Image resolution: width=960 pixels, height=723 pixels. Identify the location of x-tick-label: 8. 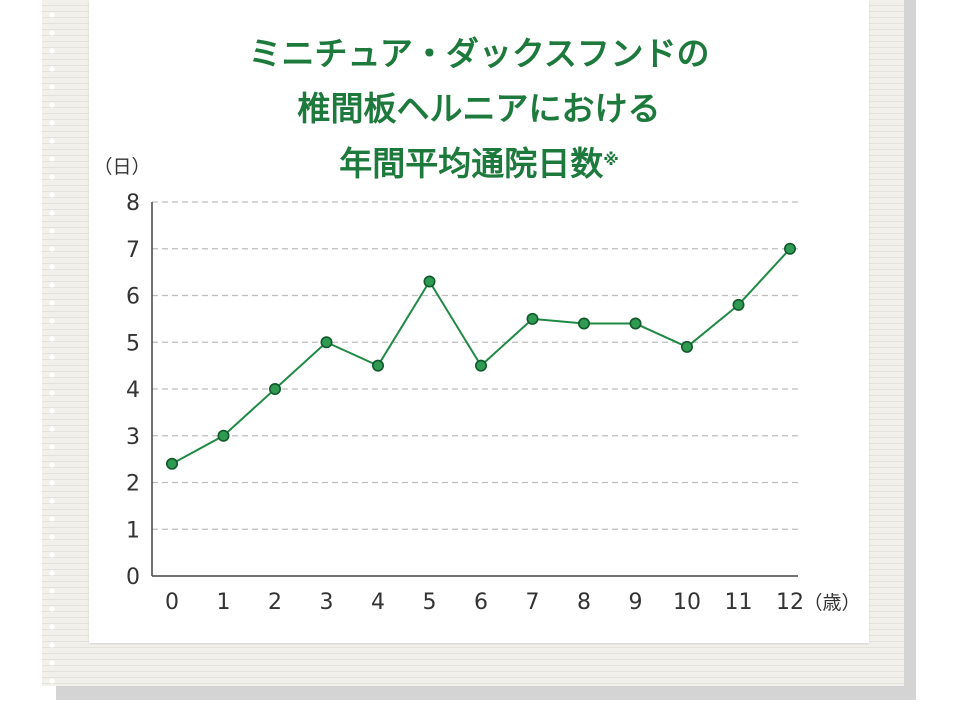
(584, 602).